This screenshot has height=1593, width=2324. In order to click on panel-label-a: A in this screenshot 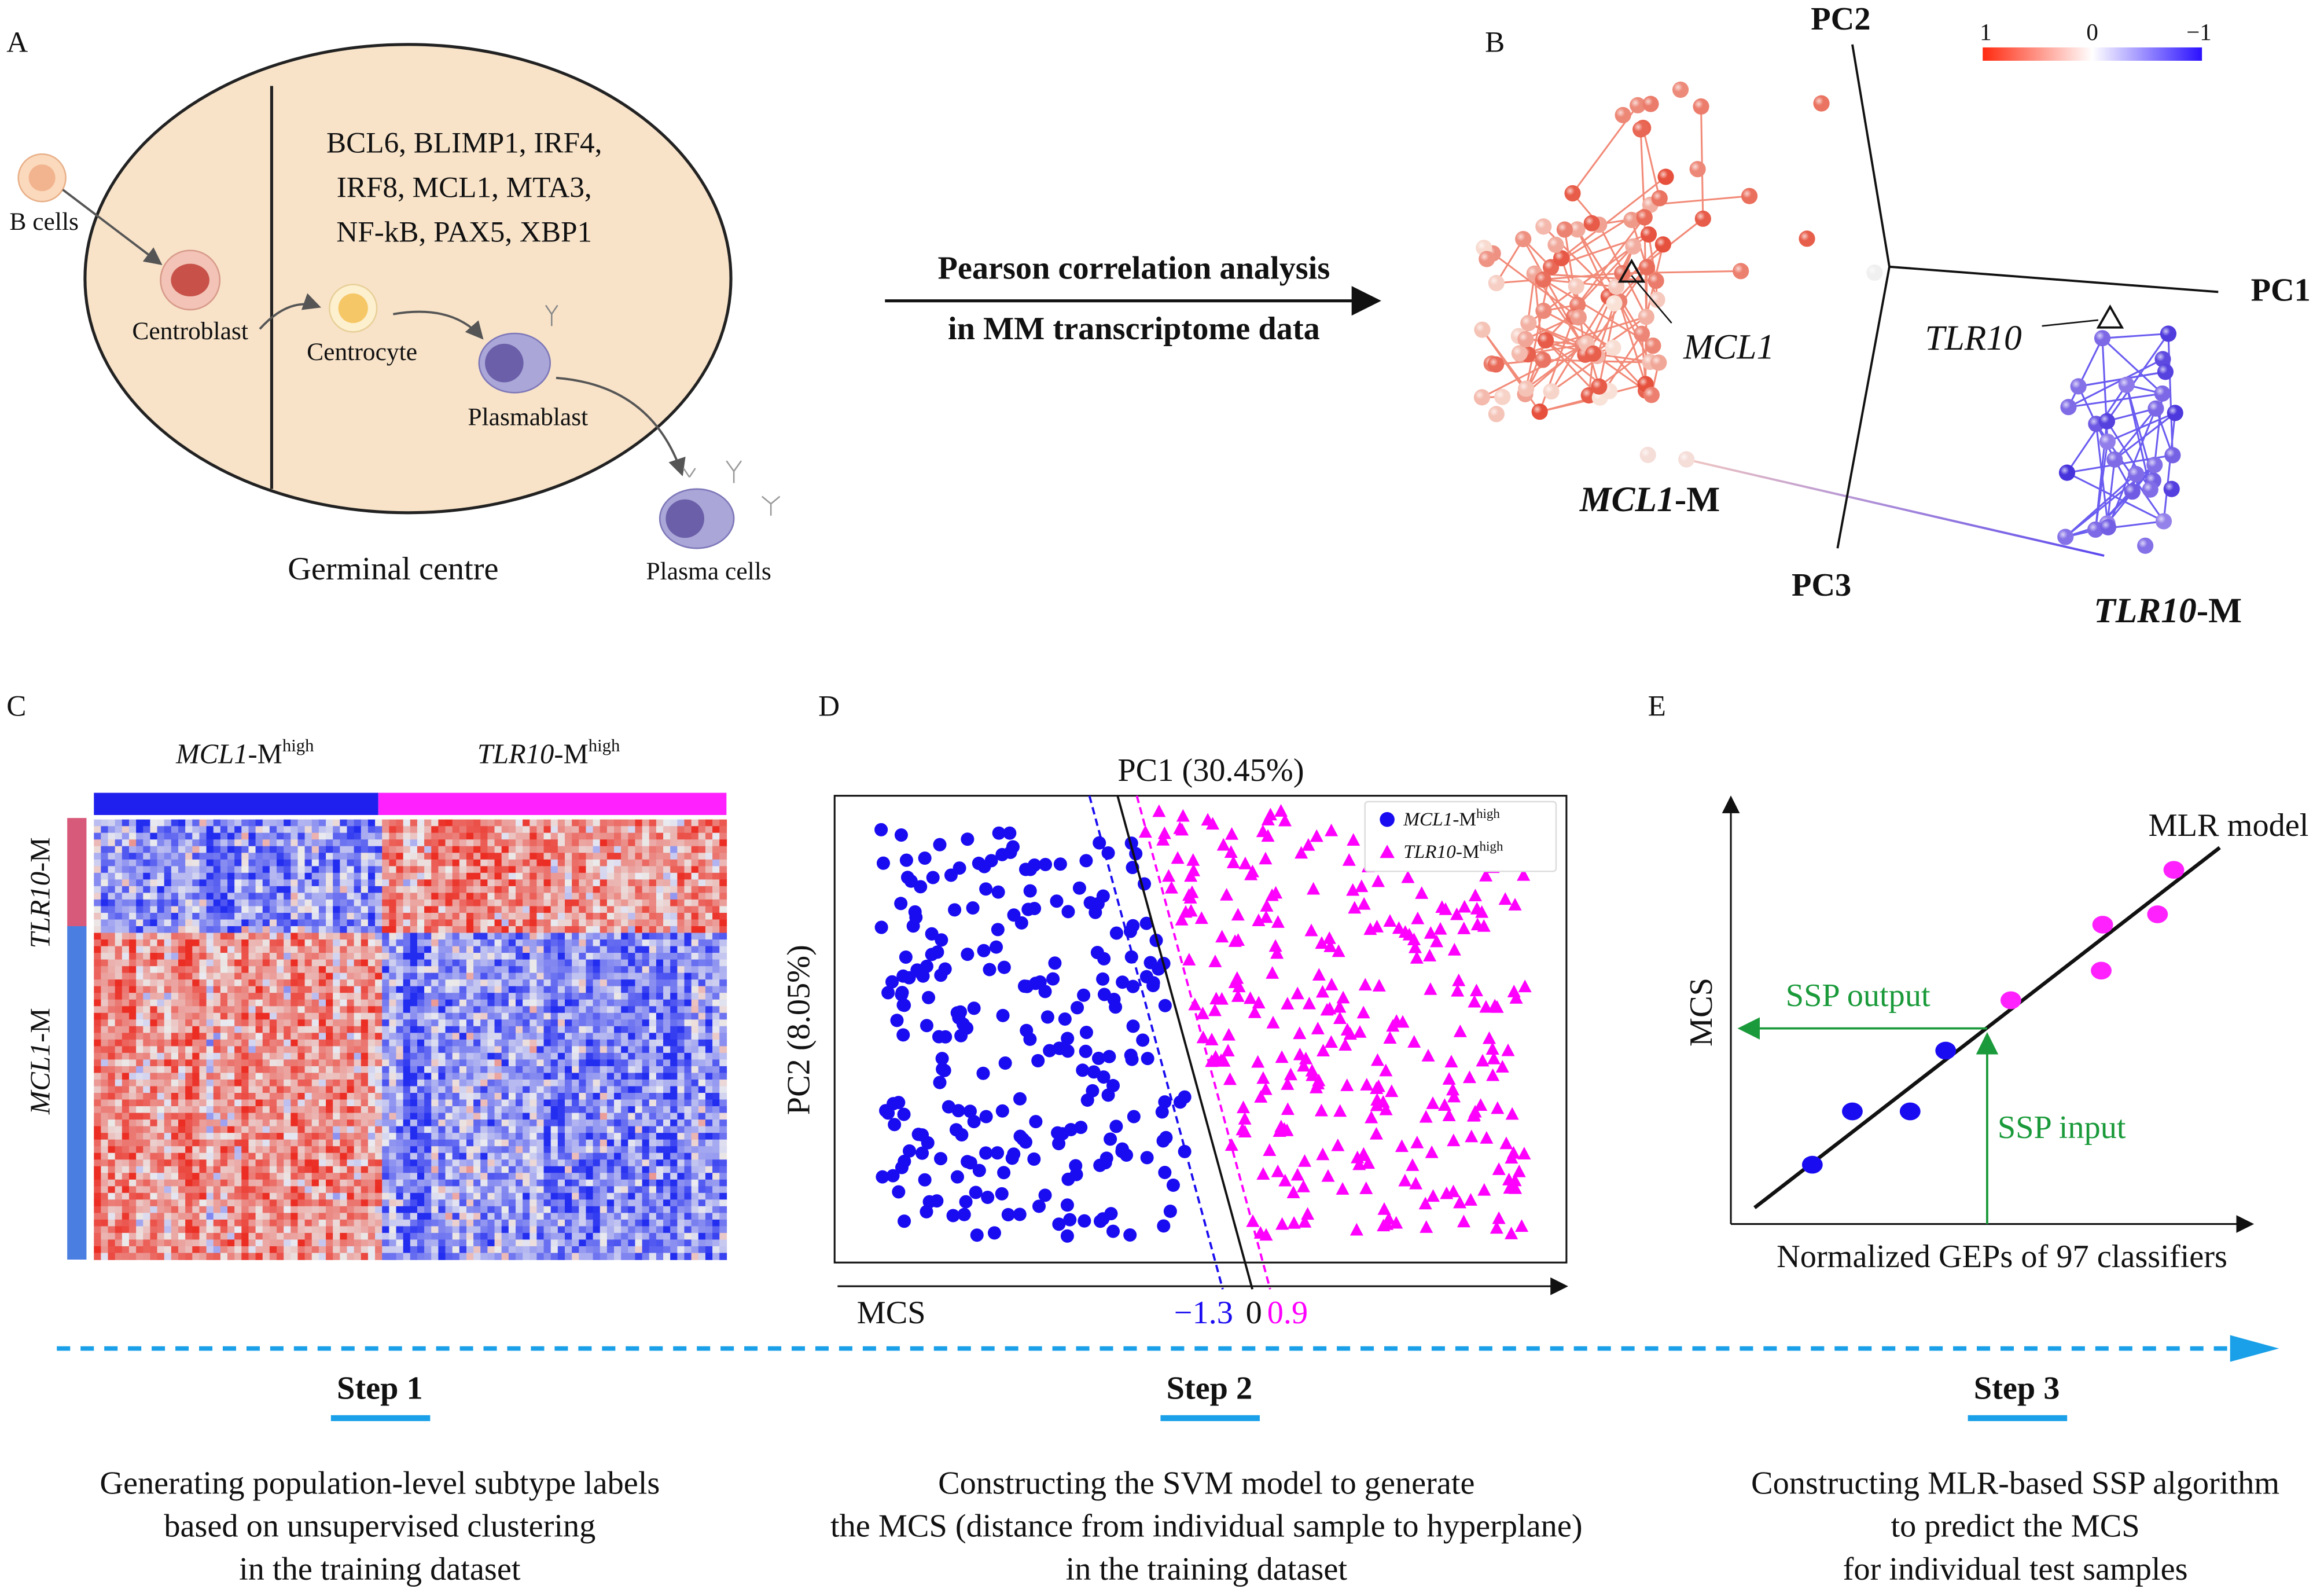, I will do `click(17, 42)`.